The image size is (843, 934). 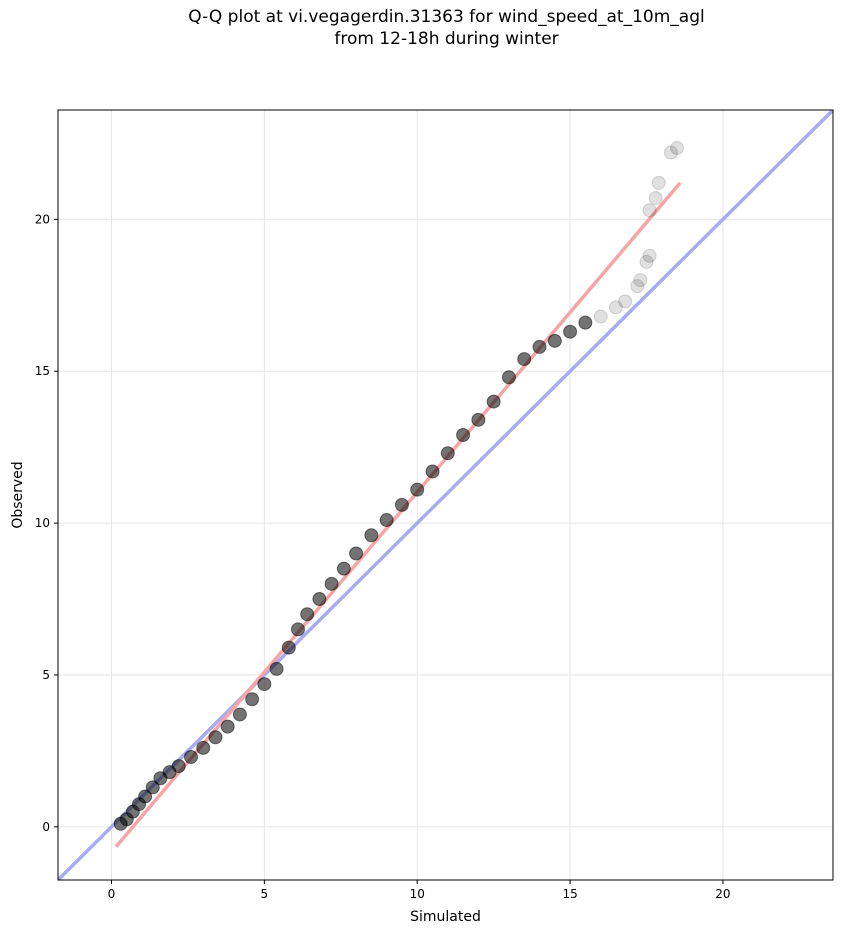 I want to click on y-tick-label: 5, so click(x=46, y=675).